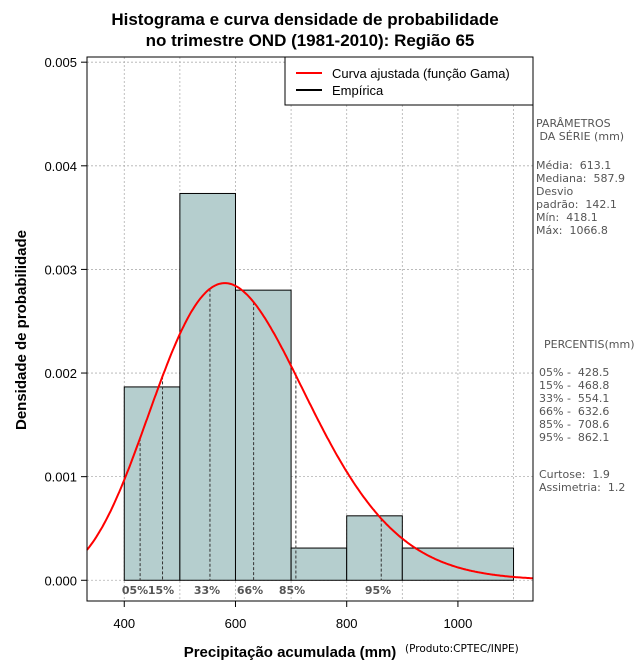  I want to click on percentile-label: 33%, so click(207, 590).